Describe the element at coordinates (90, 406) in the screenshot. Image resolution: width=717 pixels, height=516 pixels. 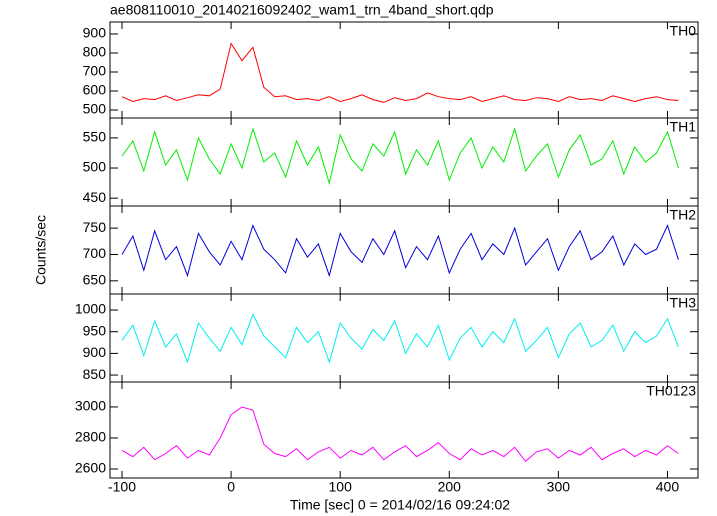
I see `y-tick-label: 3000` at that location.